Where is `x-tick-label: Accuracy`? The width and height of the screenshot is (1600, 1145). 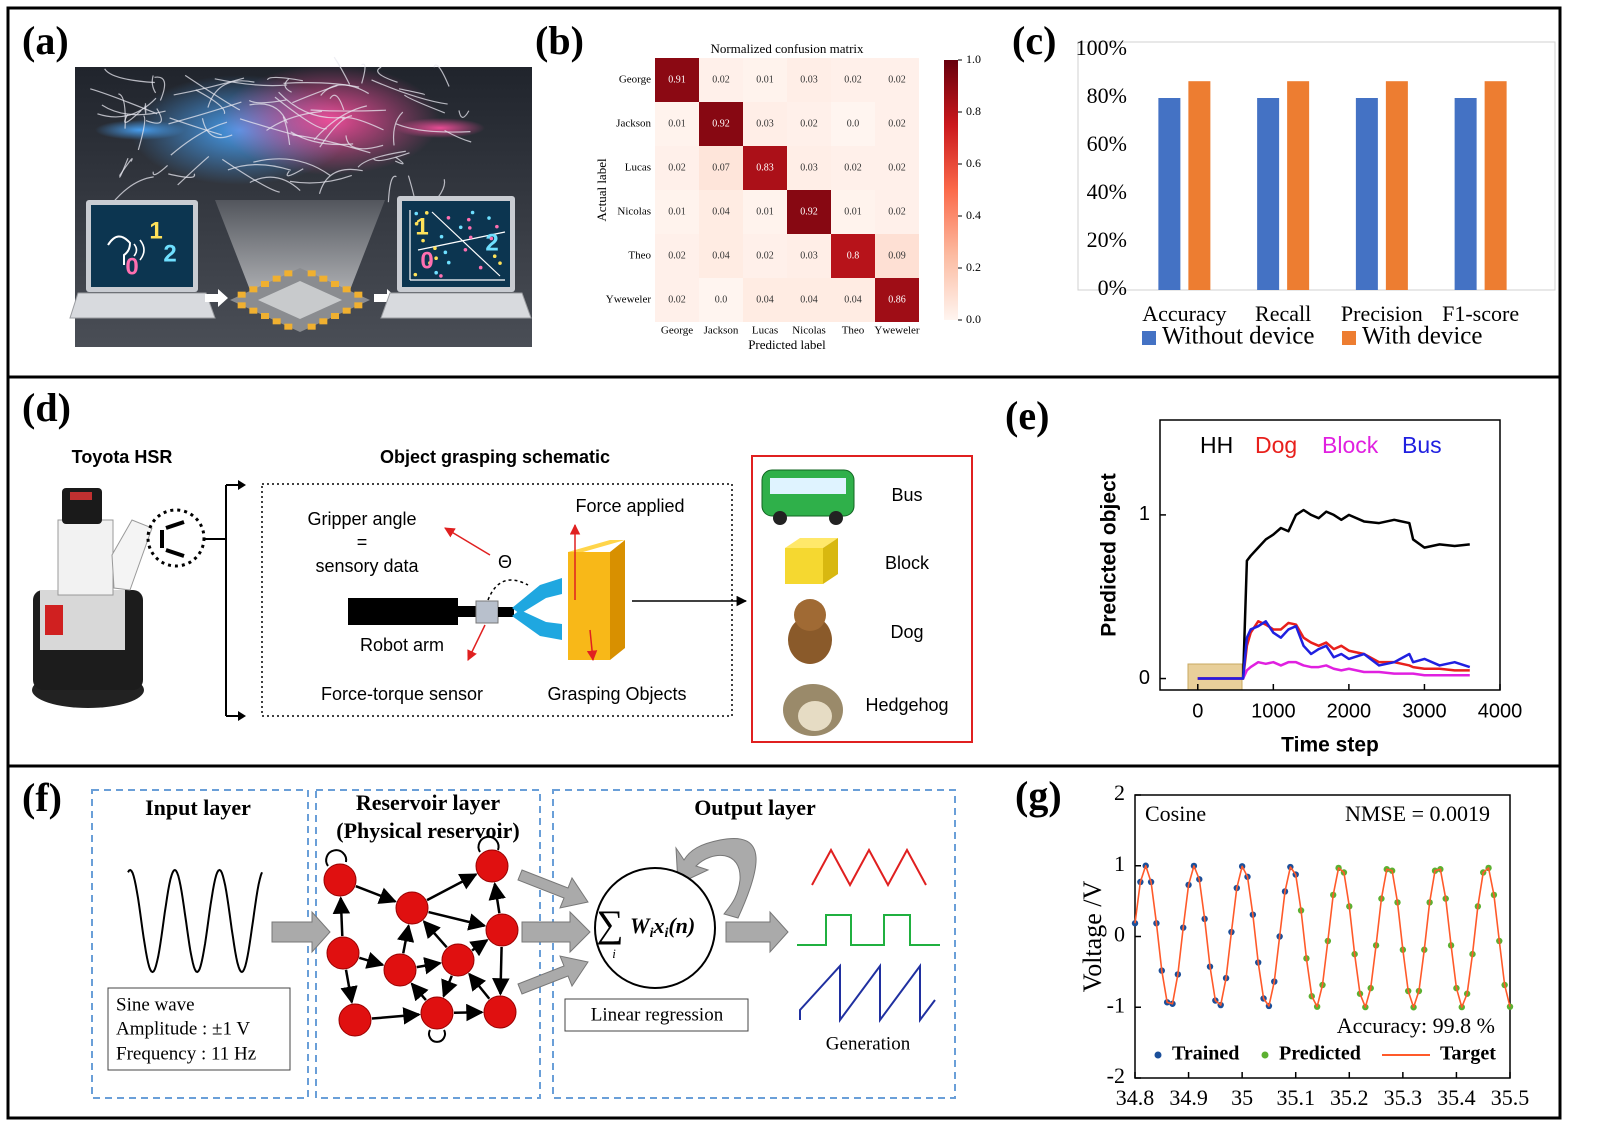
x-tick-label: Accuracy is located at coordinates (1184, 313).